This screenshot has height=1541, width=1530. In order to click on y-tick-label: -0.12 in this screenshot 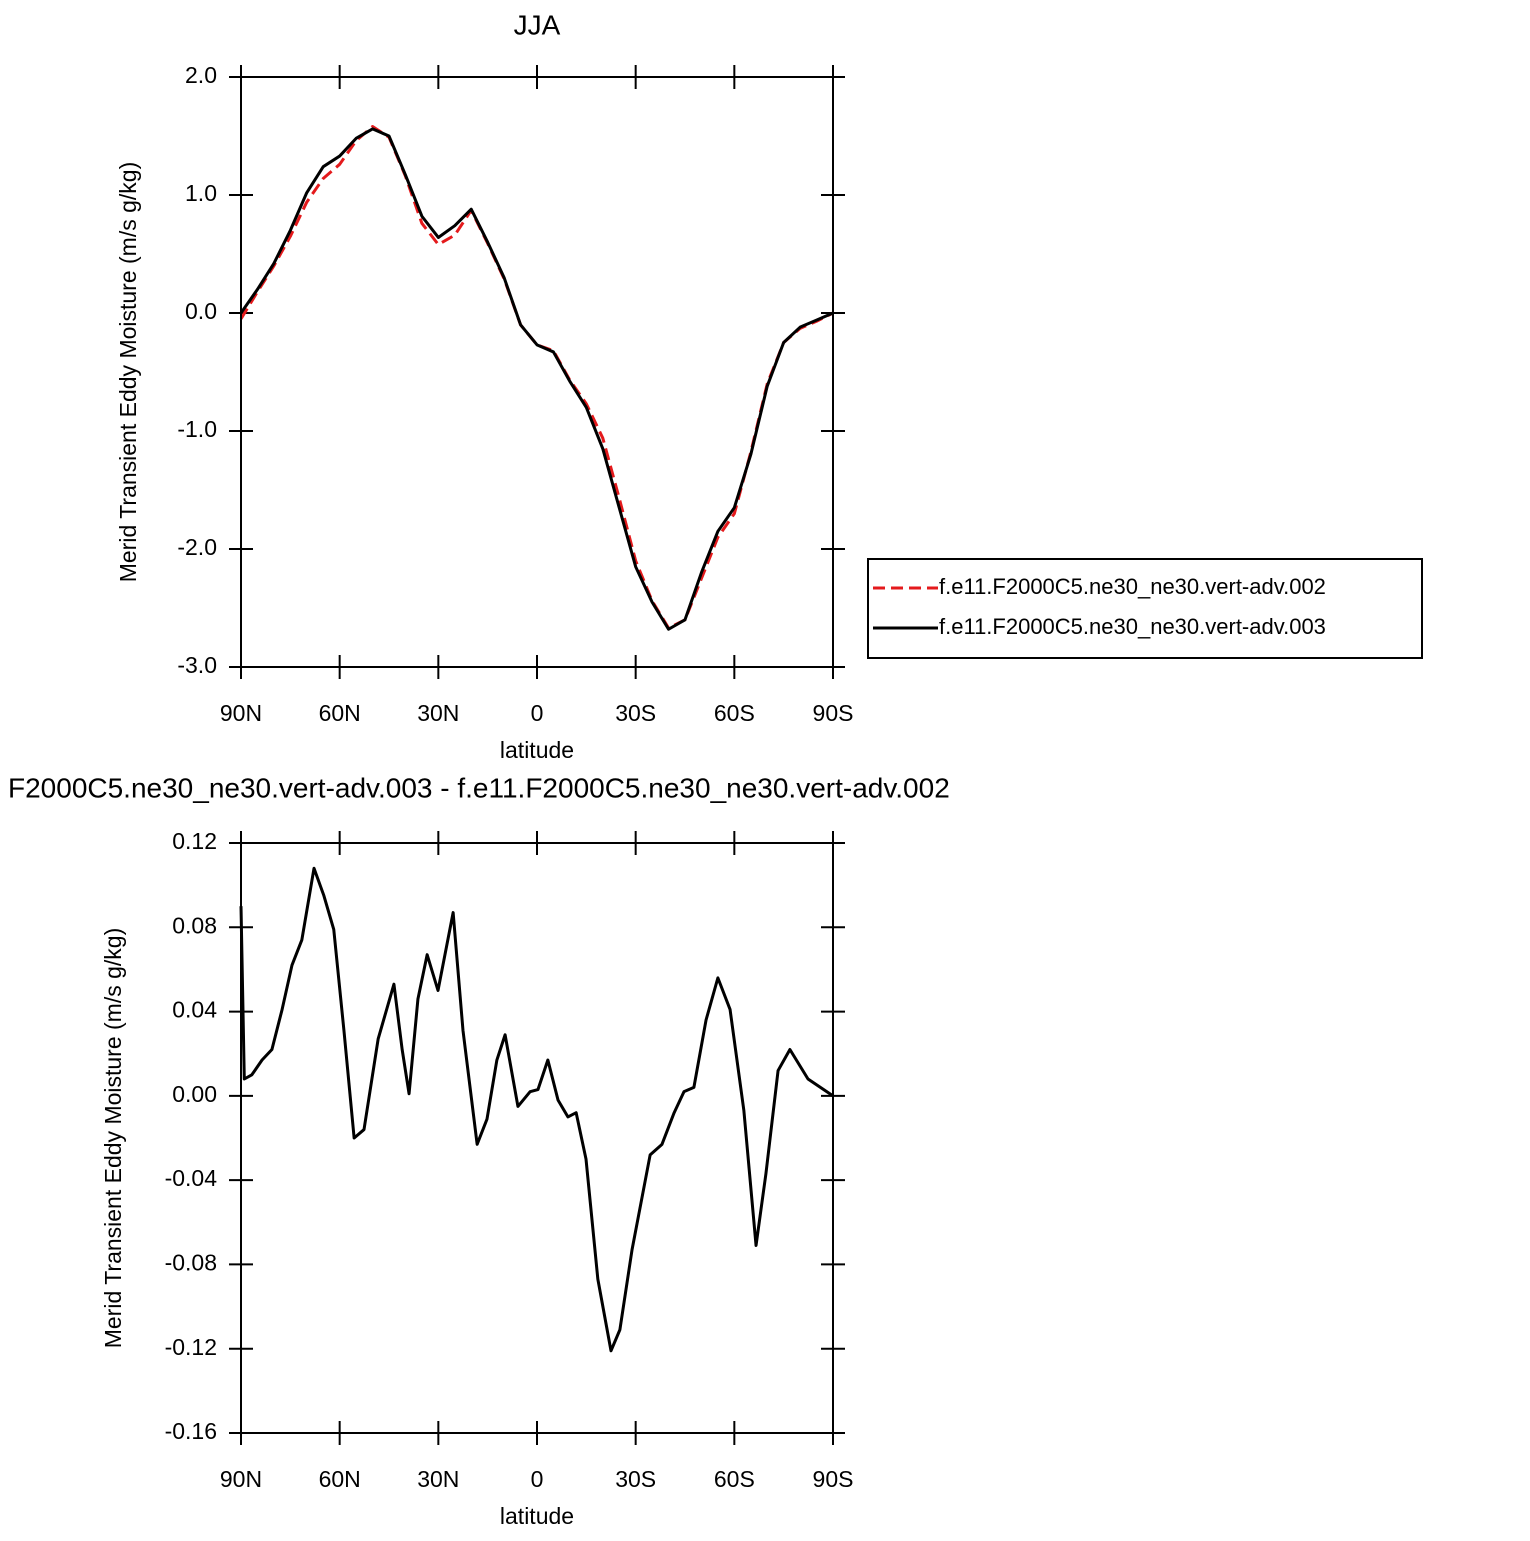, I will do `click(191, 1347)`.